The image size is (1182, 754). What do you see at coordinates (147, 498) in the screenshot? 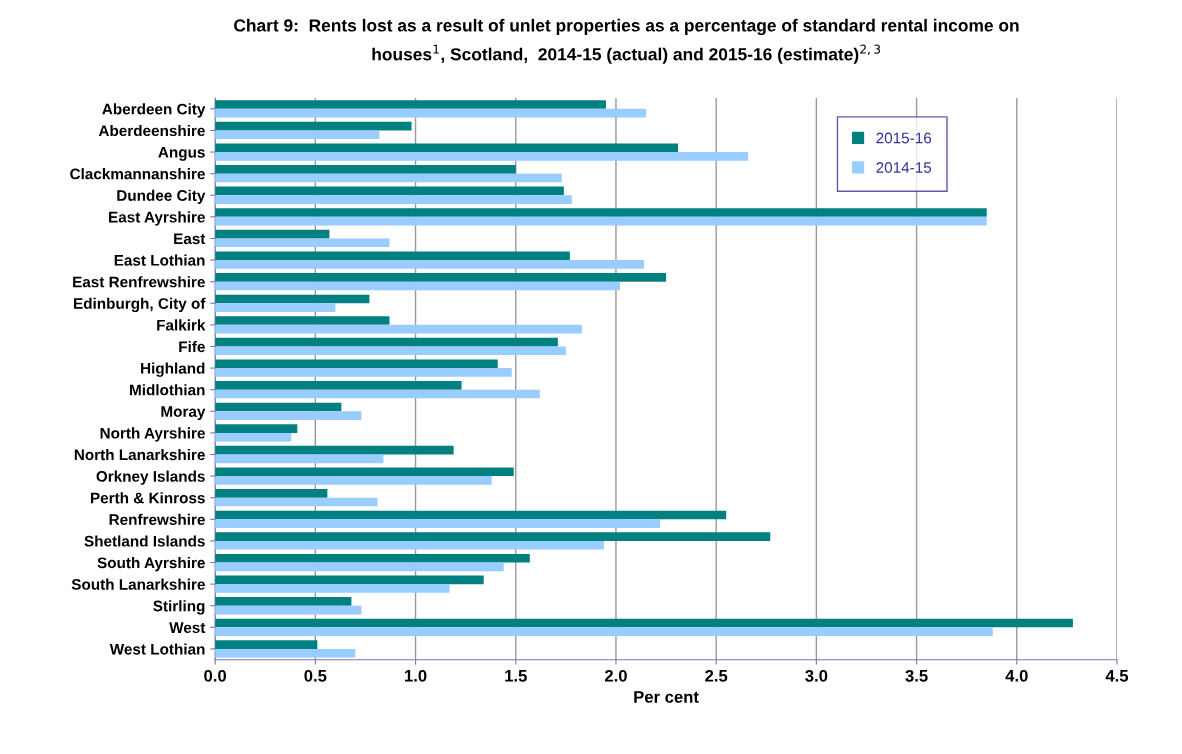
I see `y-tick-label: Perth & Kinross` at bounding box center [147, 498].